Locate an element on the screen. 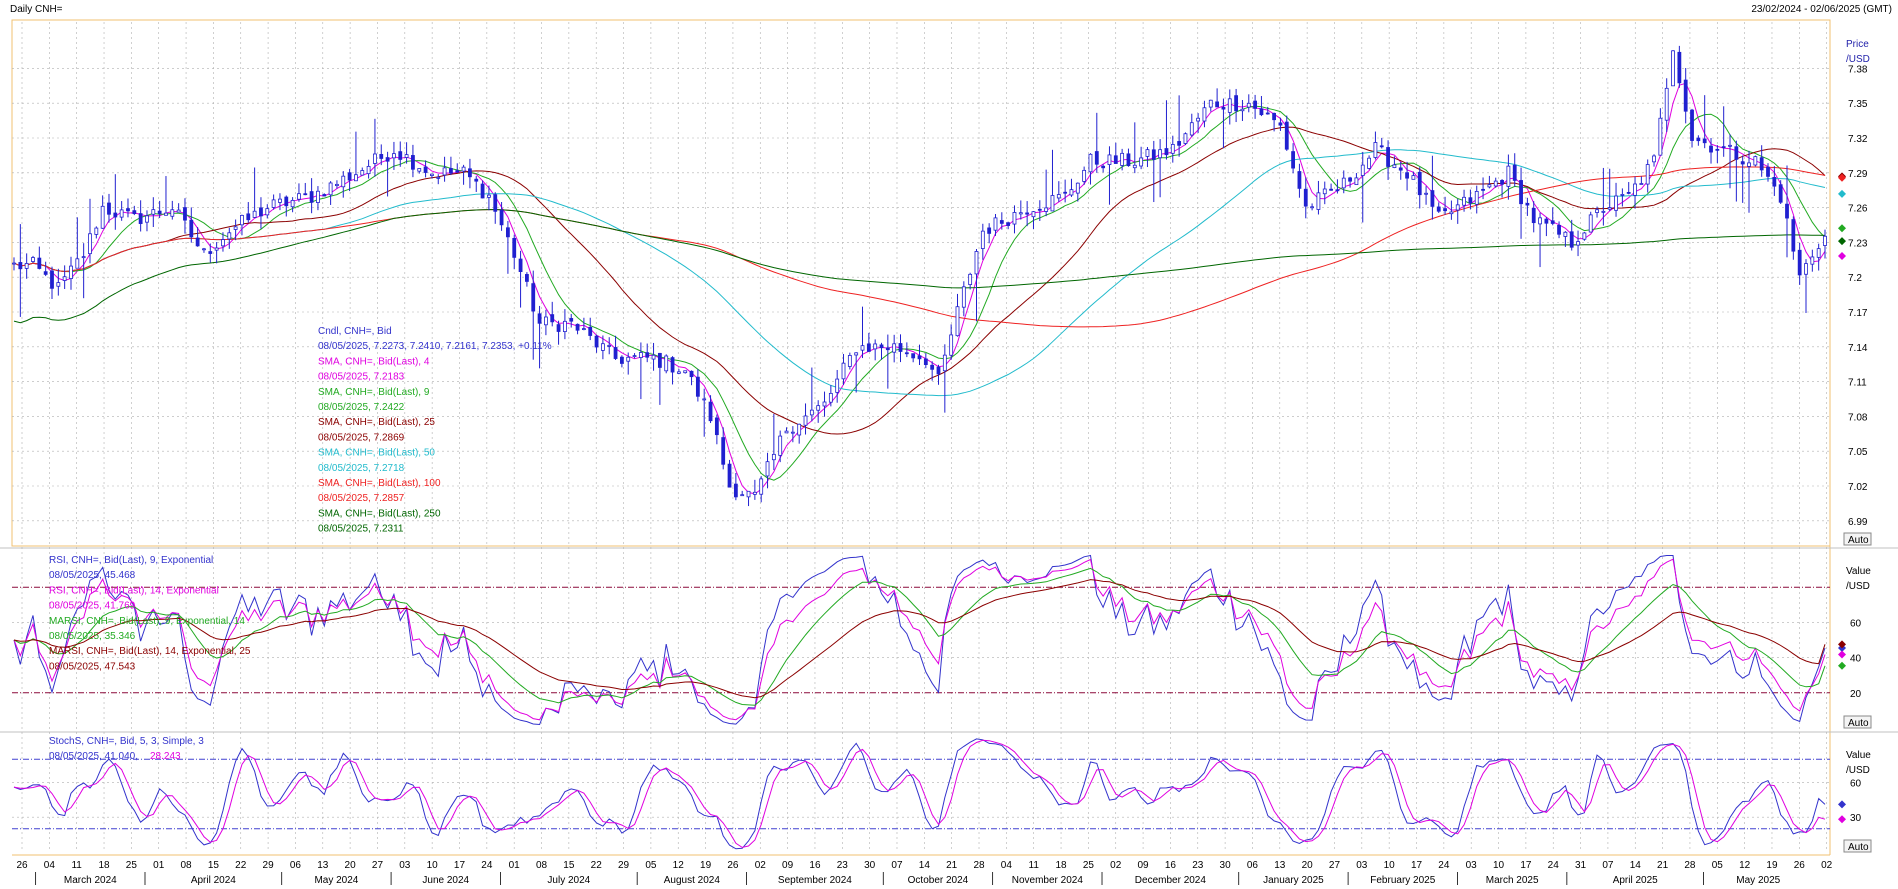 The image size is (1898, 889). x-tick-label: 26 is located at coordinates (22, 865).